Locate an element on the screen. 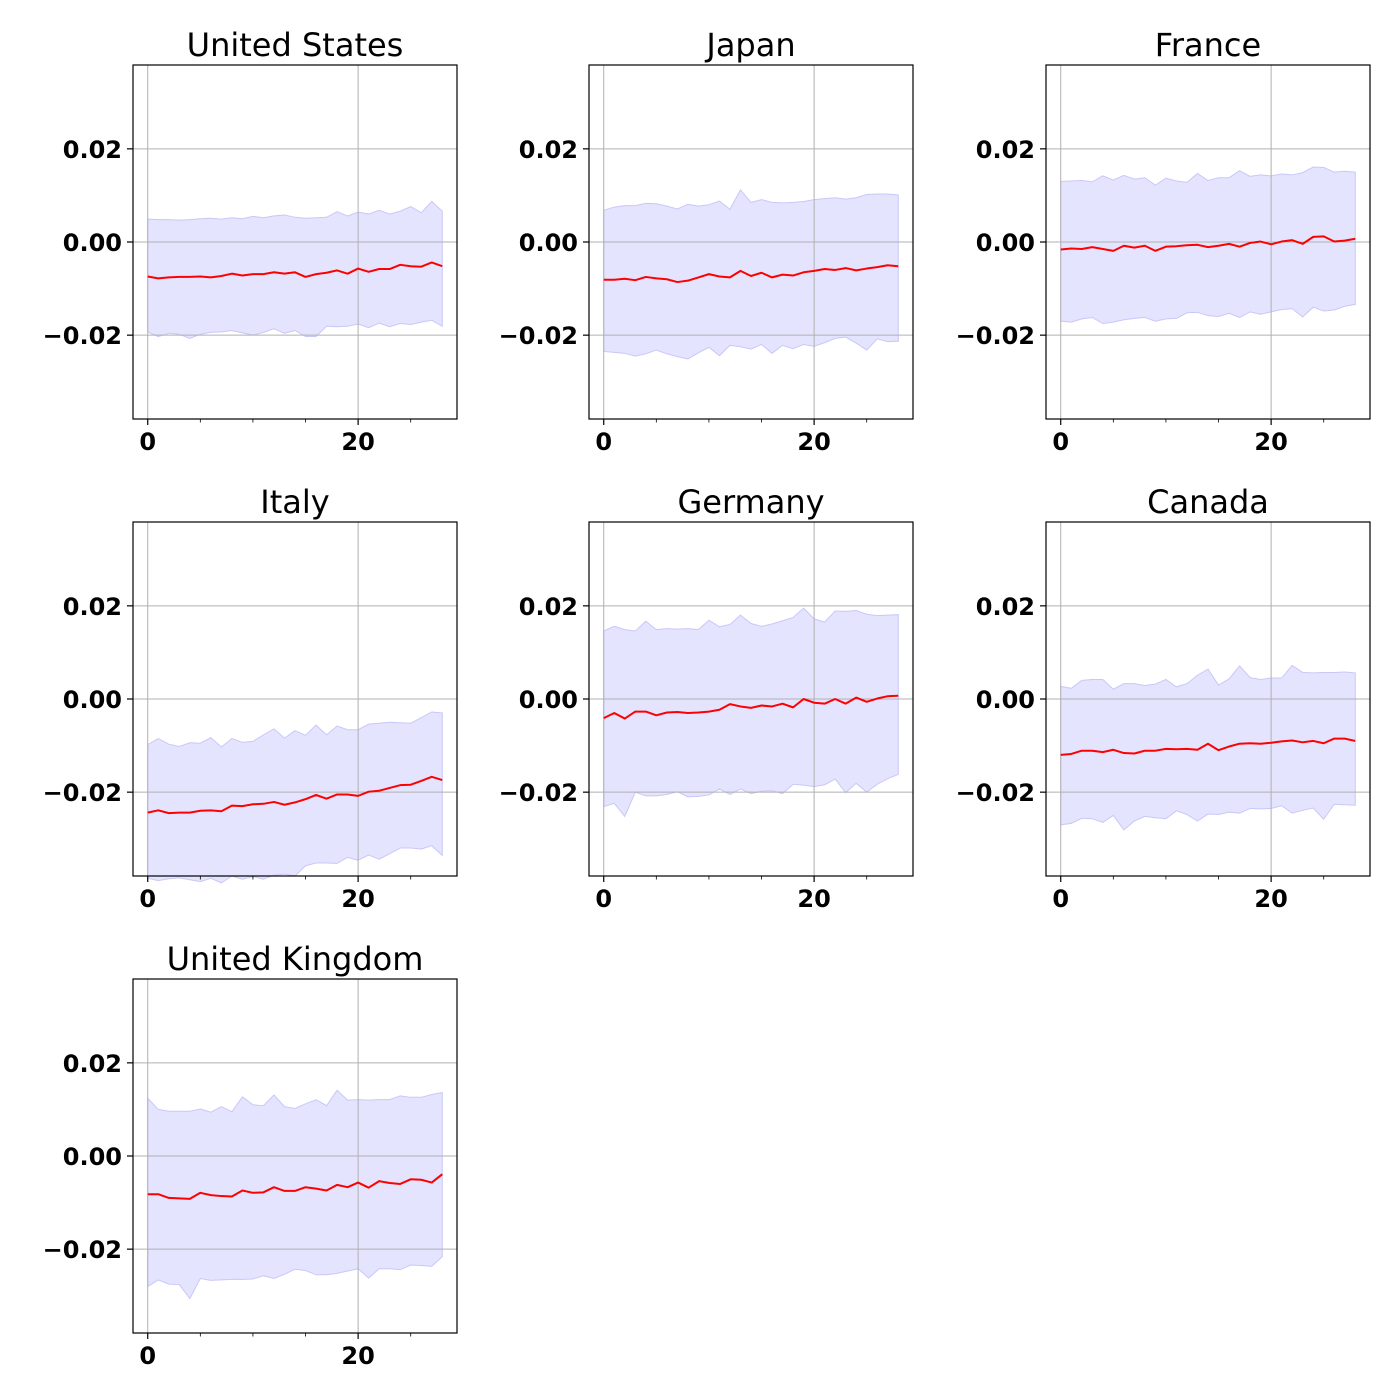 Image resolution: width=1400 pixels, height=1400 pixels. panel-canada: Canada 0 20 −0.02 0.00 0.02 is located at coordinates (1163, 698).